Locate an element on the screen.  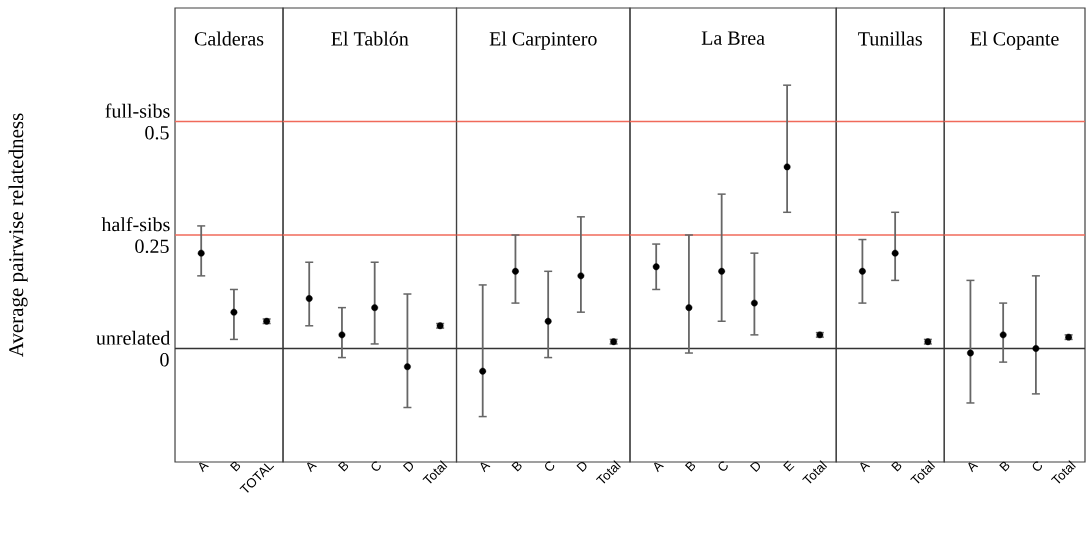
y-tick-label: 0.5 is located at coordinates (157, 133).